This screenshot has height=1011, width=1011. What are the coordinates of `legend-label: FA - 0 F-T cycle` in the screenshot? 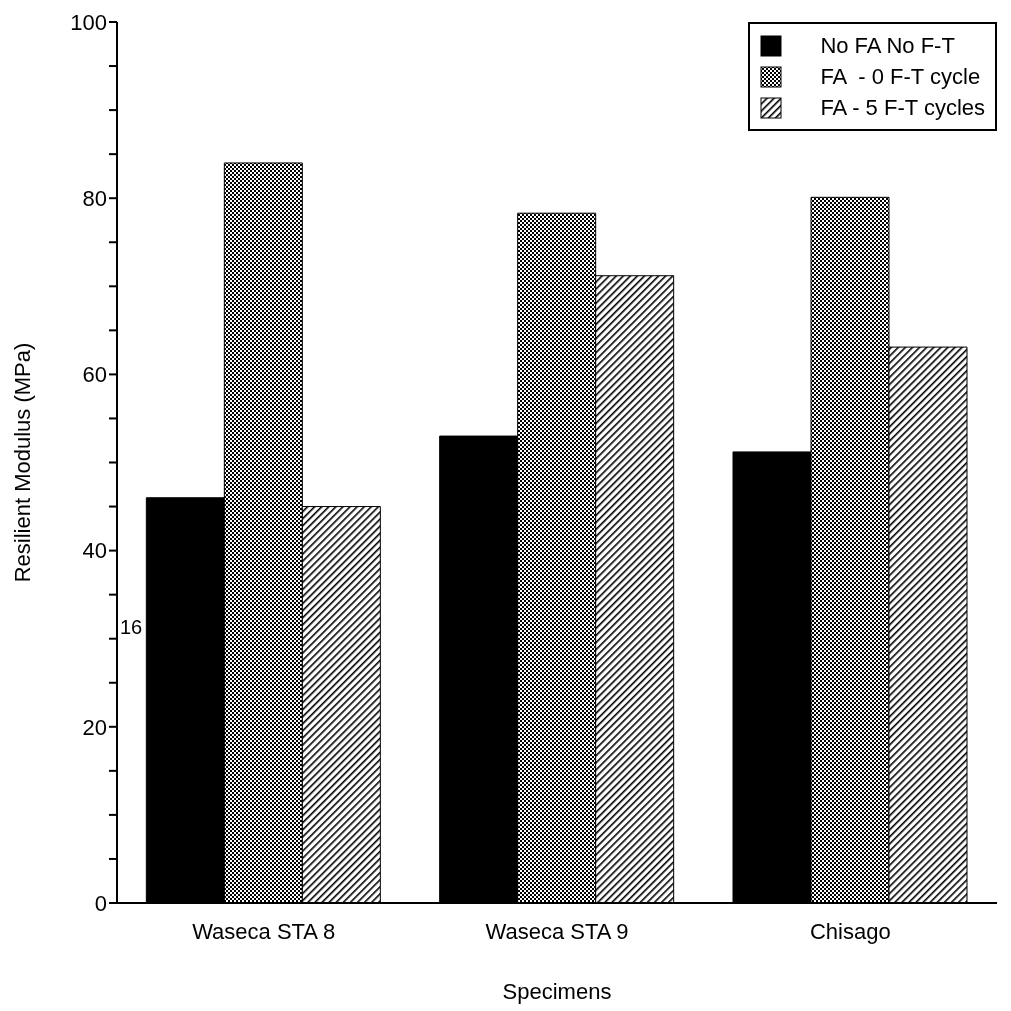 It's located at (900, 76).